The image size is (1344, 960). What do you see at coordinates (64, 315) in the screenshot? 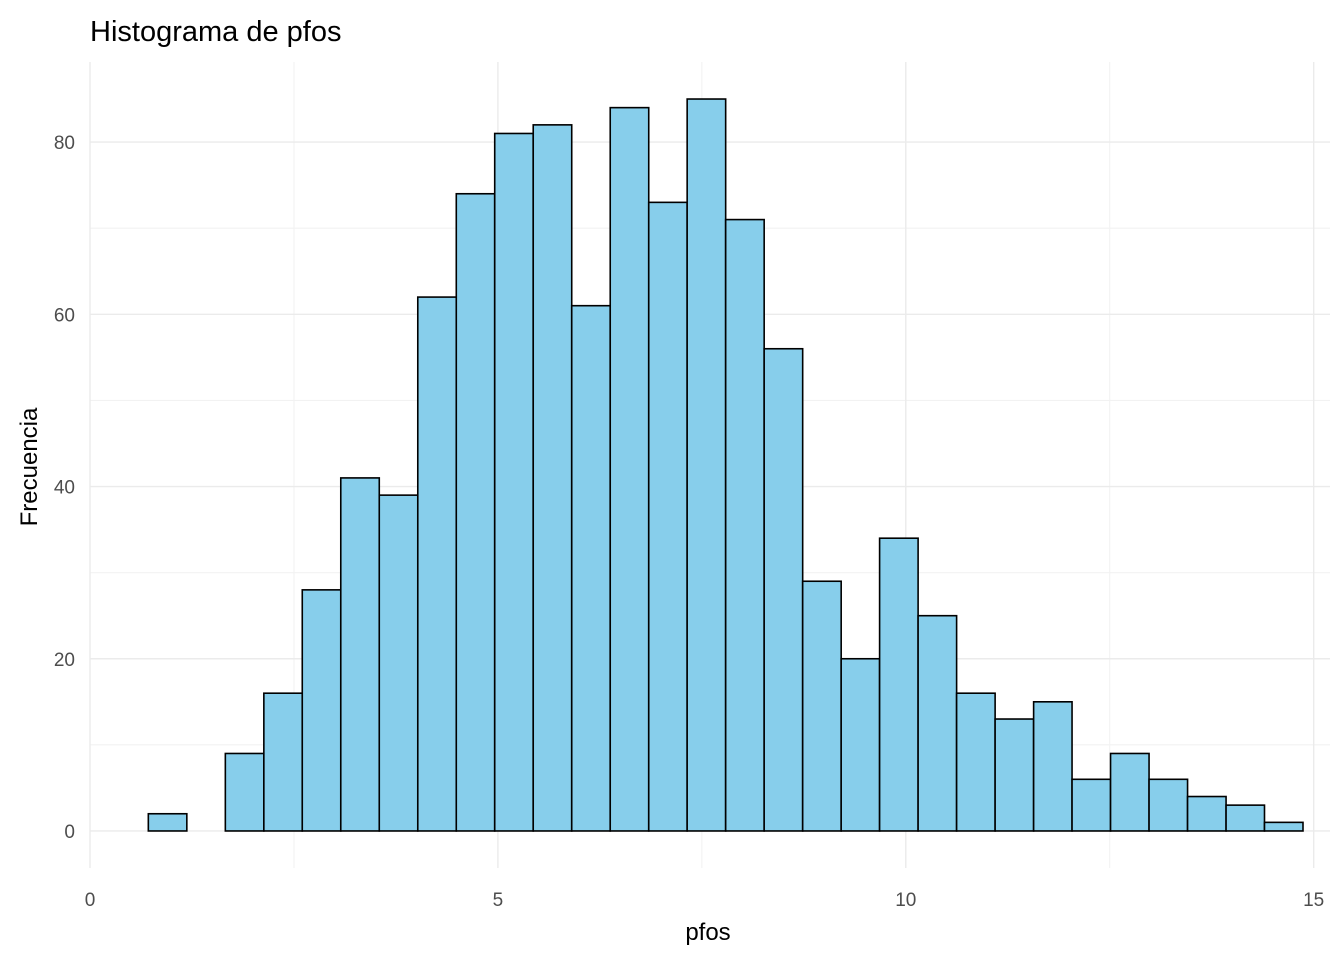
I see `y-tick-label: 60` at bounding box center [64, 315].